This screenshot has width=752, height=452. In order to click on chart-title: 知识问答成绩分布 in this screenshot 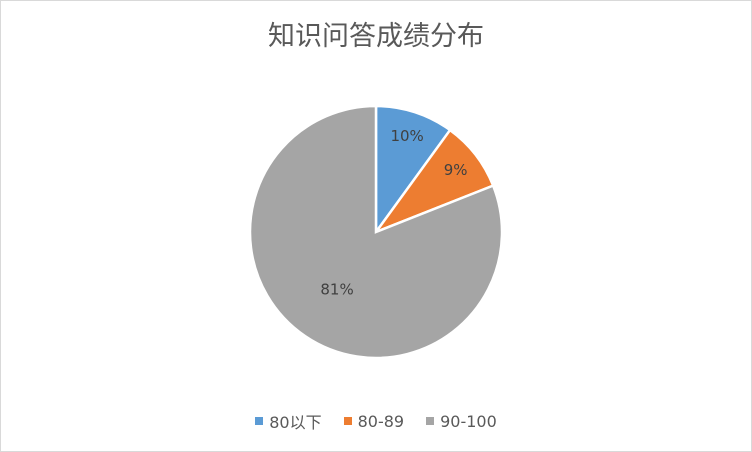, I will do `click(376, 36)`.